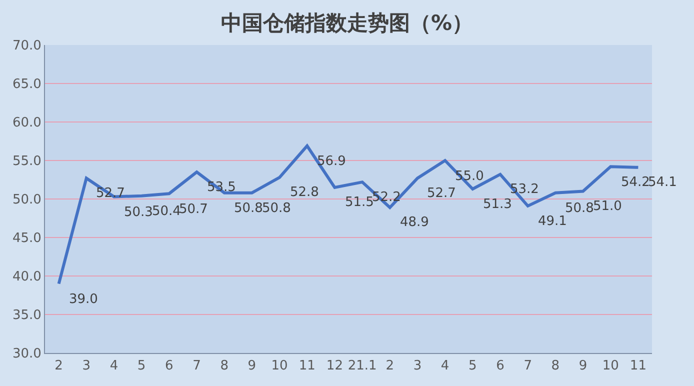 This screenshot has width=694, height=386. What do you see at coordinates (27, 277) in the screenshot?
I see `y-tick-label: 40.0` at bounding box center [27, 277].